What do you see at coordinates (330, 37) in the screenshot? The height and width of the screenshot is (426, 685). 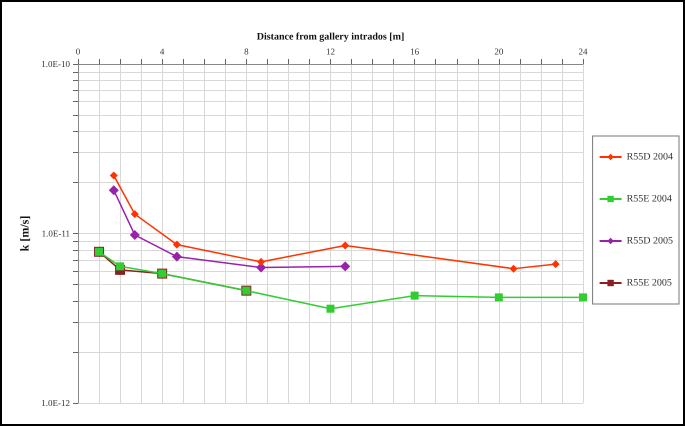 I see `x-axis-title: Distance from gallery intrados [m]` at bounding box center [330, 37].